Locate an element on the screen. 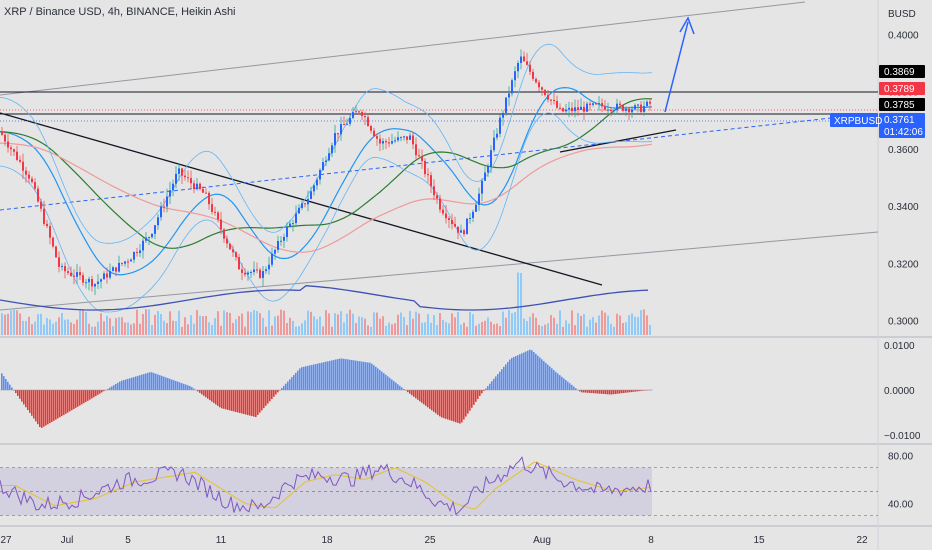  price-tag-label: 01:42:06 is located at coordinates (903, 132).